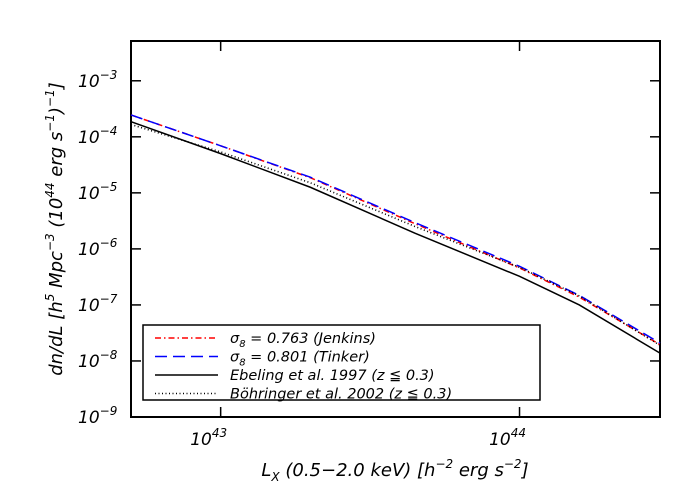 The width and height of the screenshot is (700, 500). I want to click on x-tick-label: 1043, so click(208, 438).